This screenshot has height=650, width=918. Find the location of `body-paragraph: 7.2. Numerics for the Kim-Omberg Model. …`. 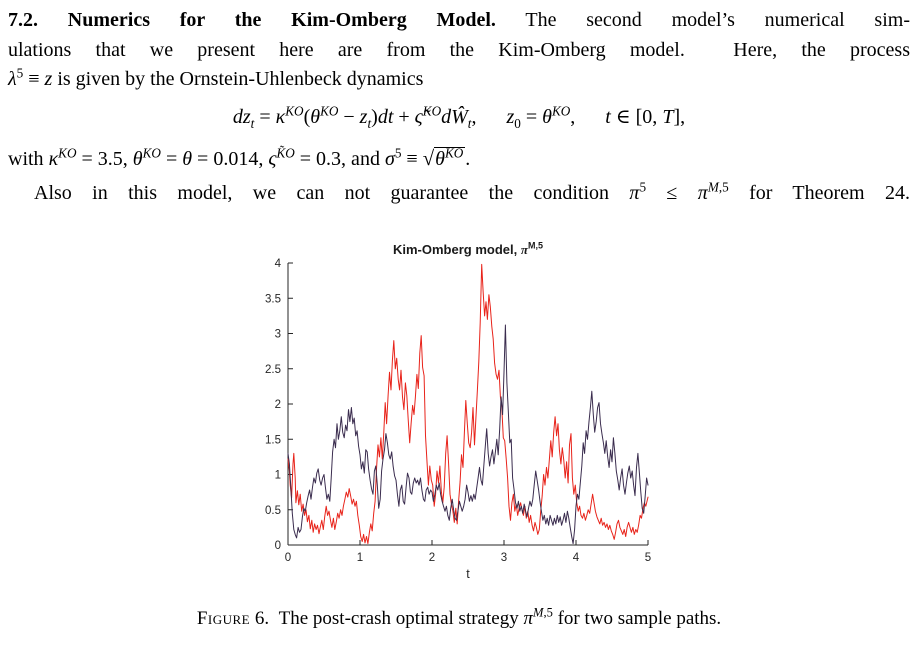

body-paragraph: 7.2. Numerics for the Kim-Omberg Model. … is located at coordinates (459, 50).